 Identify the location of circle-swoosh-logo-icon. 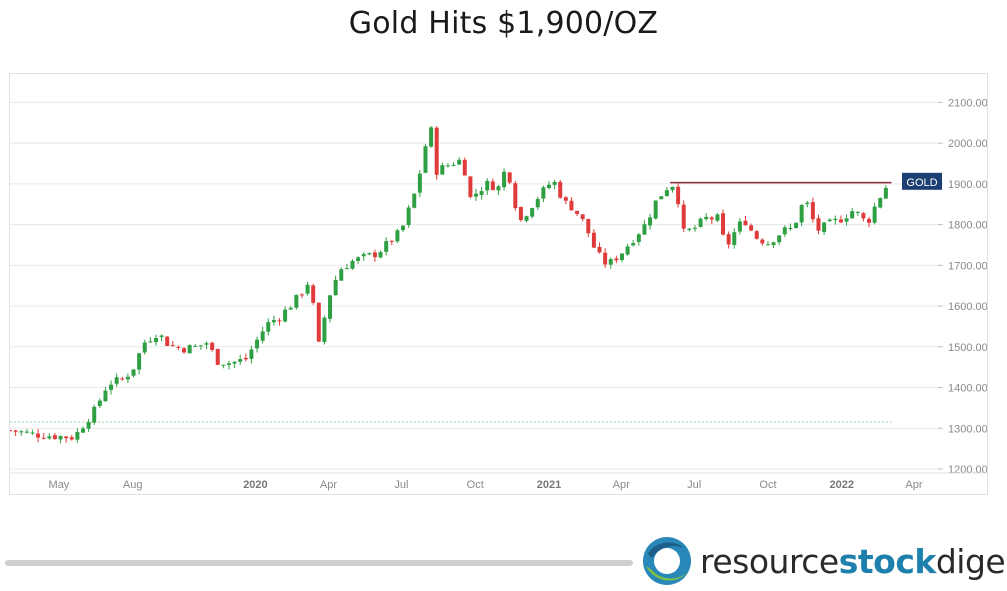
(667, 561).